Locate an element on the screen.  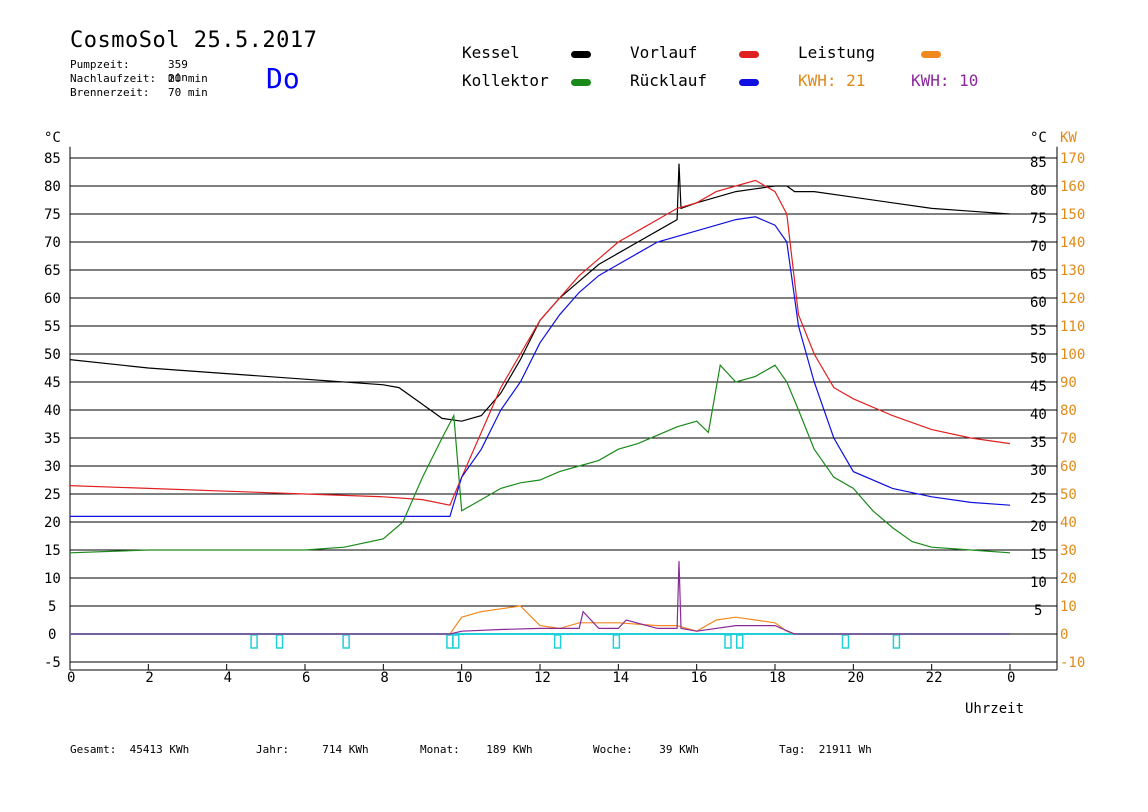
y-tick-label: 35 is located at coordinates (52, 439).